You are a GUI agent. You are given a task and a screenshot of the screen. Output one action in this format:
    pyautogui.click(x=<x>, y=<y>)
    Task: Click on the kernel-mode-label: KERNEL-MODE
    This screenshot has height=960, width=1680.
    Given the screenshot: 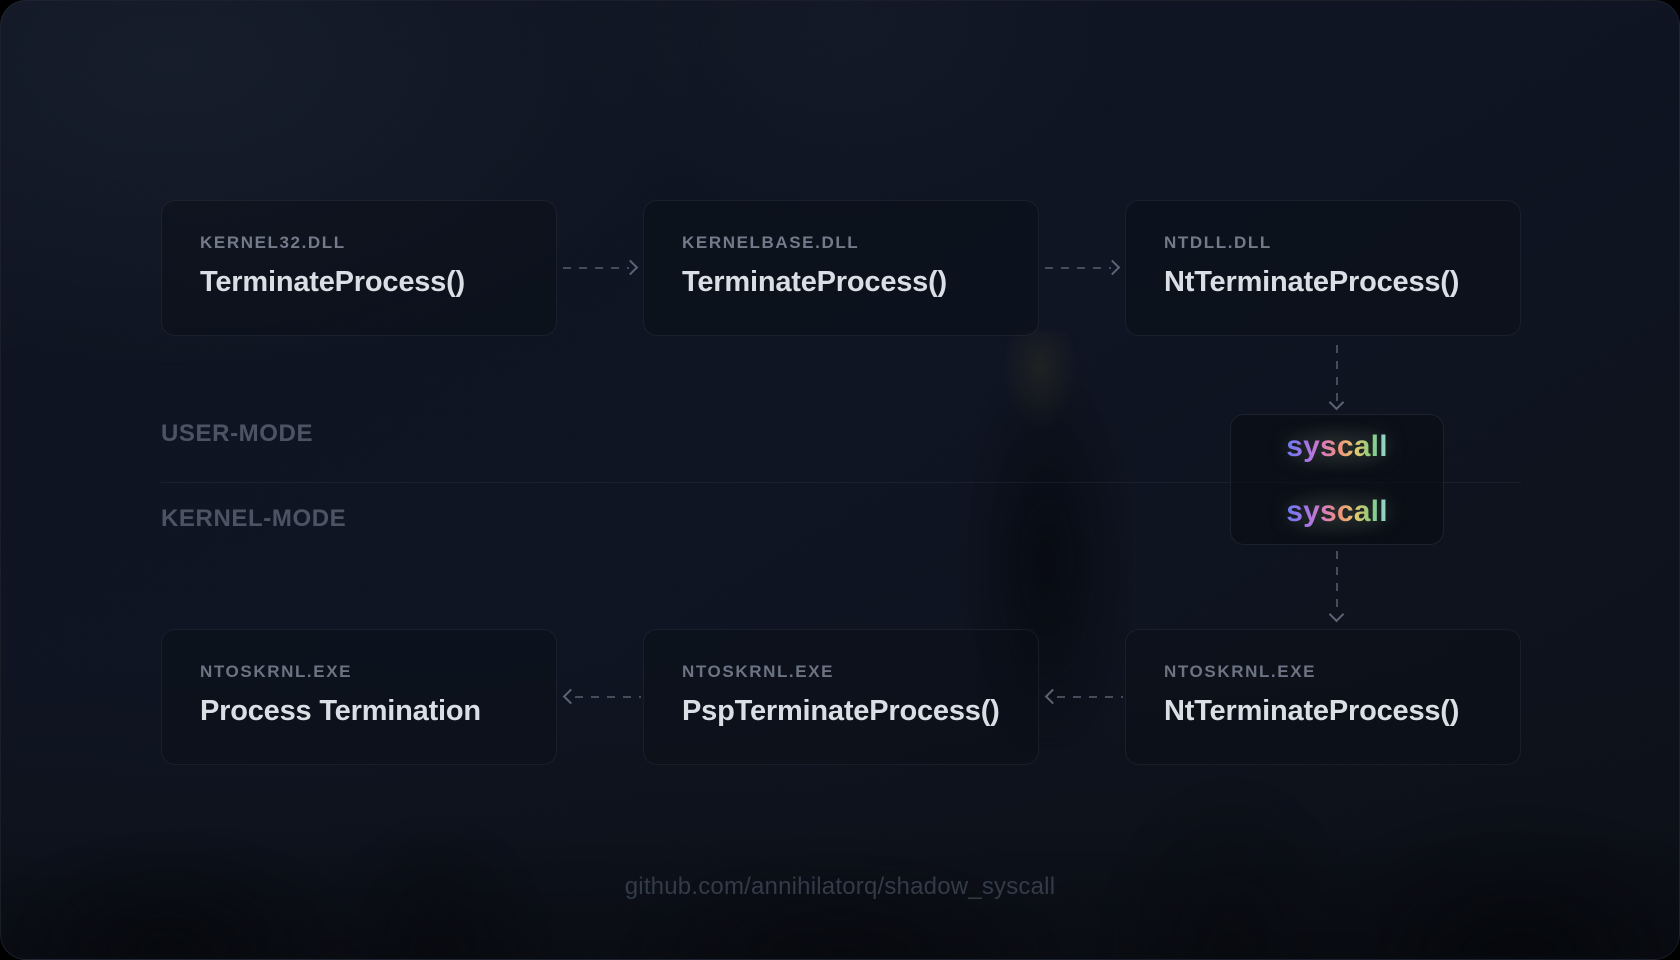 What is the action you would take?
    pyautogui.click(x=254, y=518)
    